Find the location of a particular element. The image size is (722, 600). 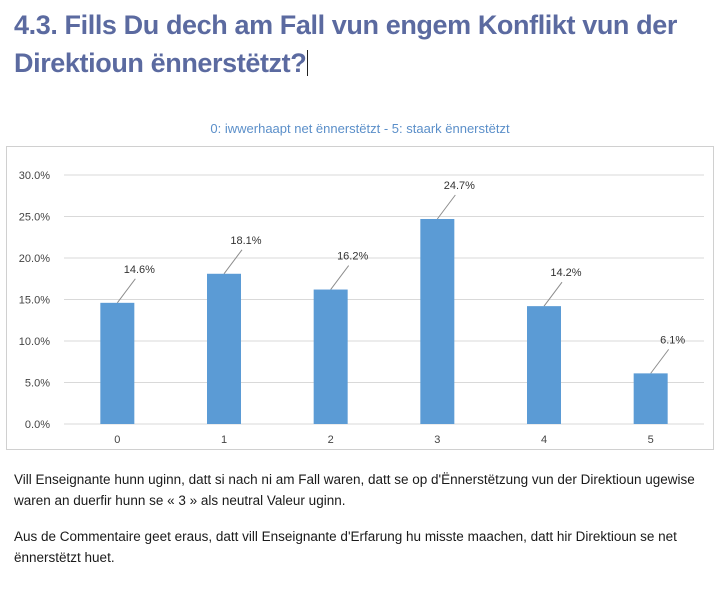

y-tick-label: 25.0% is located at coordinates (34, 218).